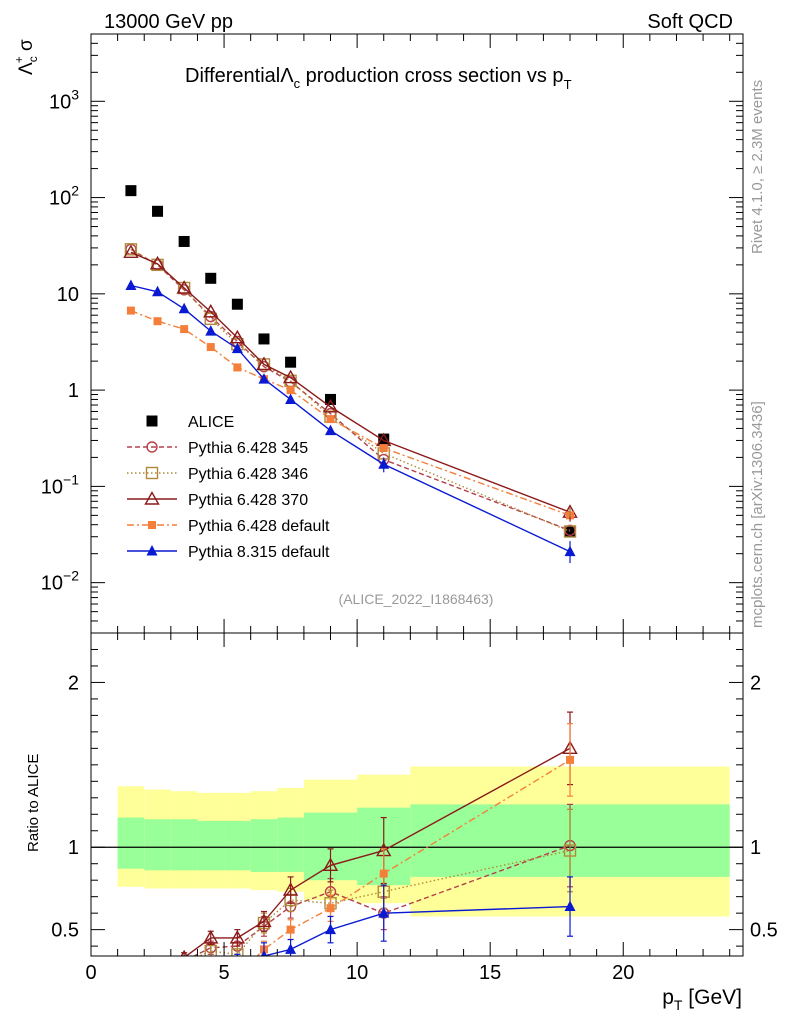 The height and width of the screenshot is (1024, 786). What do you see at coordinates (73, 391) in the screenshot?
I see `y-tick-label: 1` at bounding box center [73, 391].